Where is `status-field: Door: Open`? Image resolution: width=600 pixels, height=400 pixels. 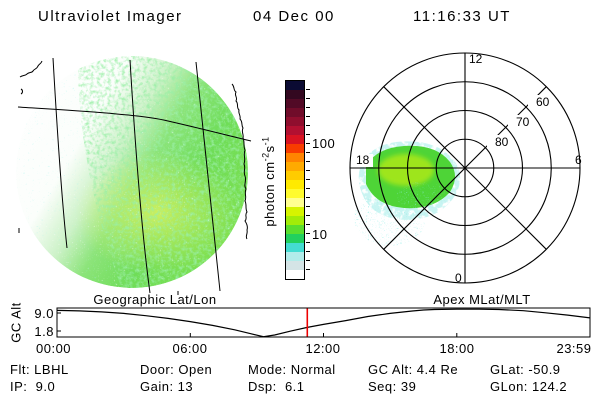
status-field: Door: Open is located at coordinates (176, 369).